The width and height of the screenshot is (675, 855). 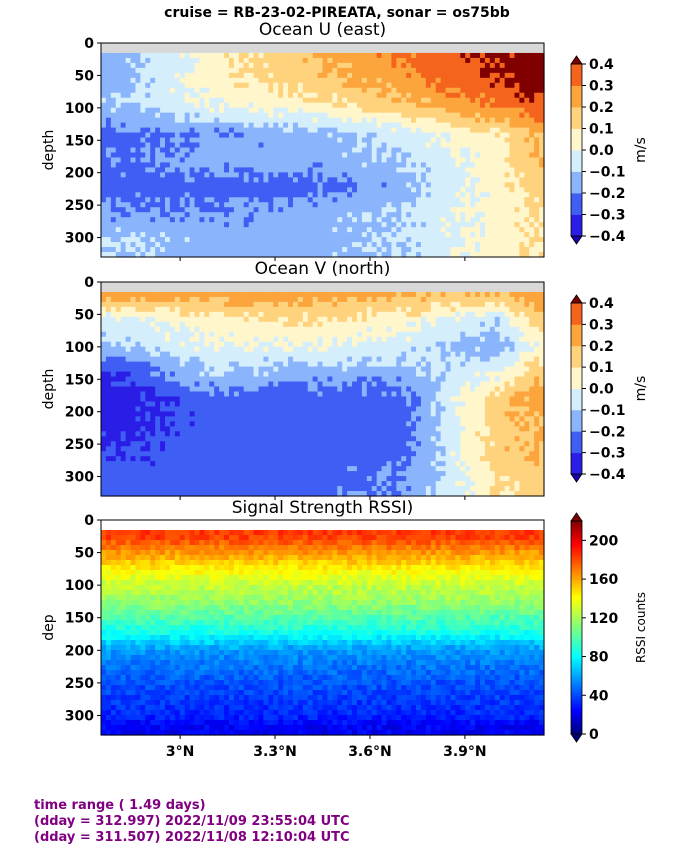 What do you see at coordinates (603, 619) in the screenshot?
I see `colorbar-tick-label: 120` at bounding box center [603, 619].